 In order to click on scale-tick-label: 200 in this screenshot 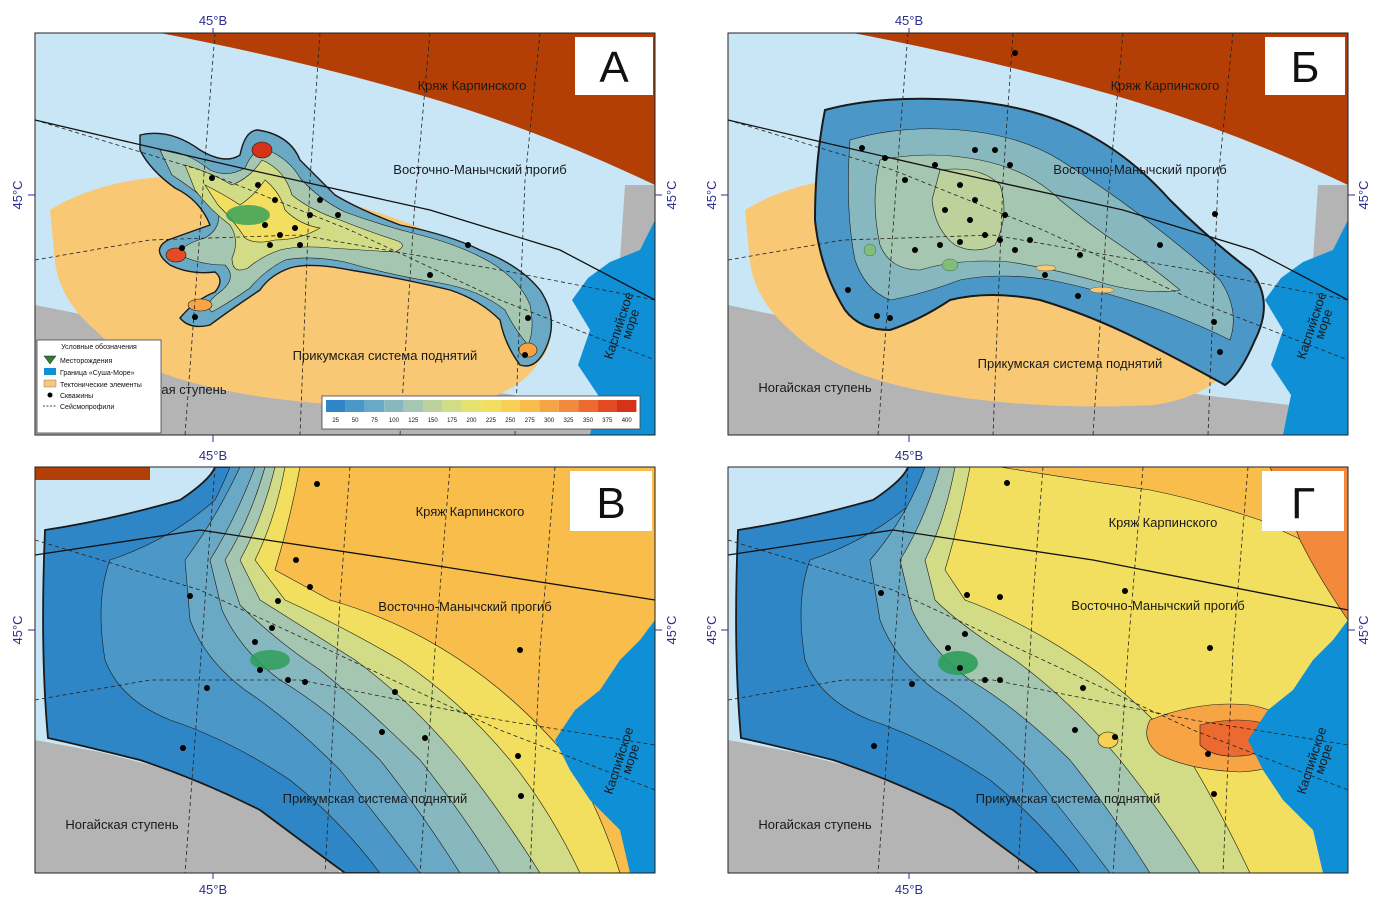, I will do `click(471, 421)`.